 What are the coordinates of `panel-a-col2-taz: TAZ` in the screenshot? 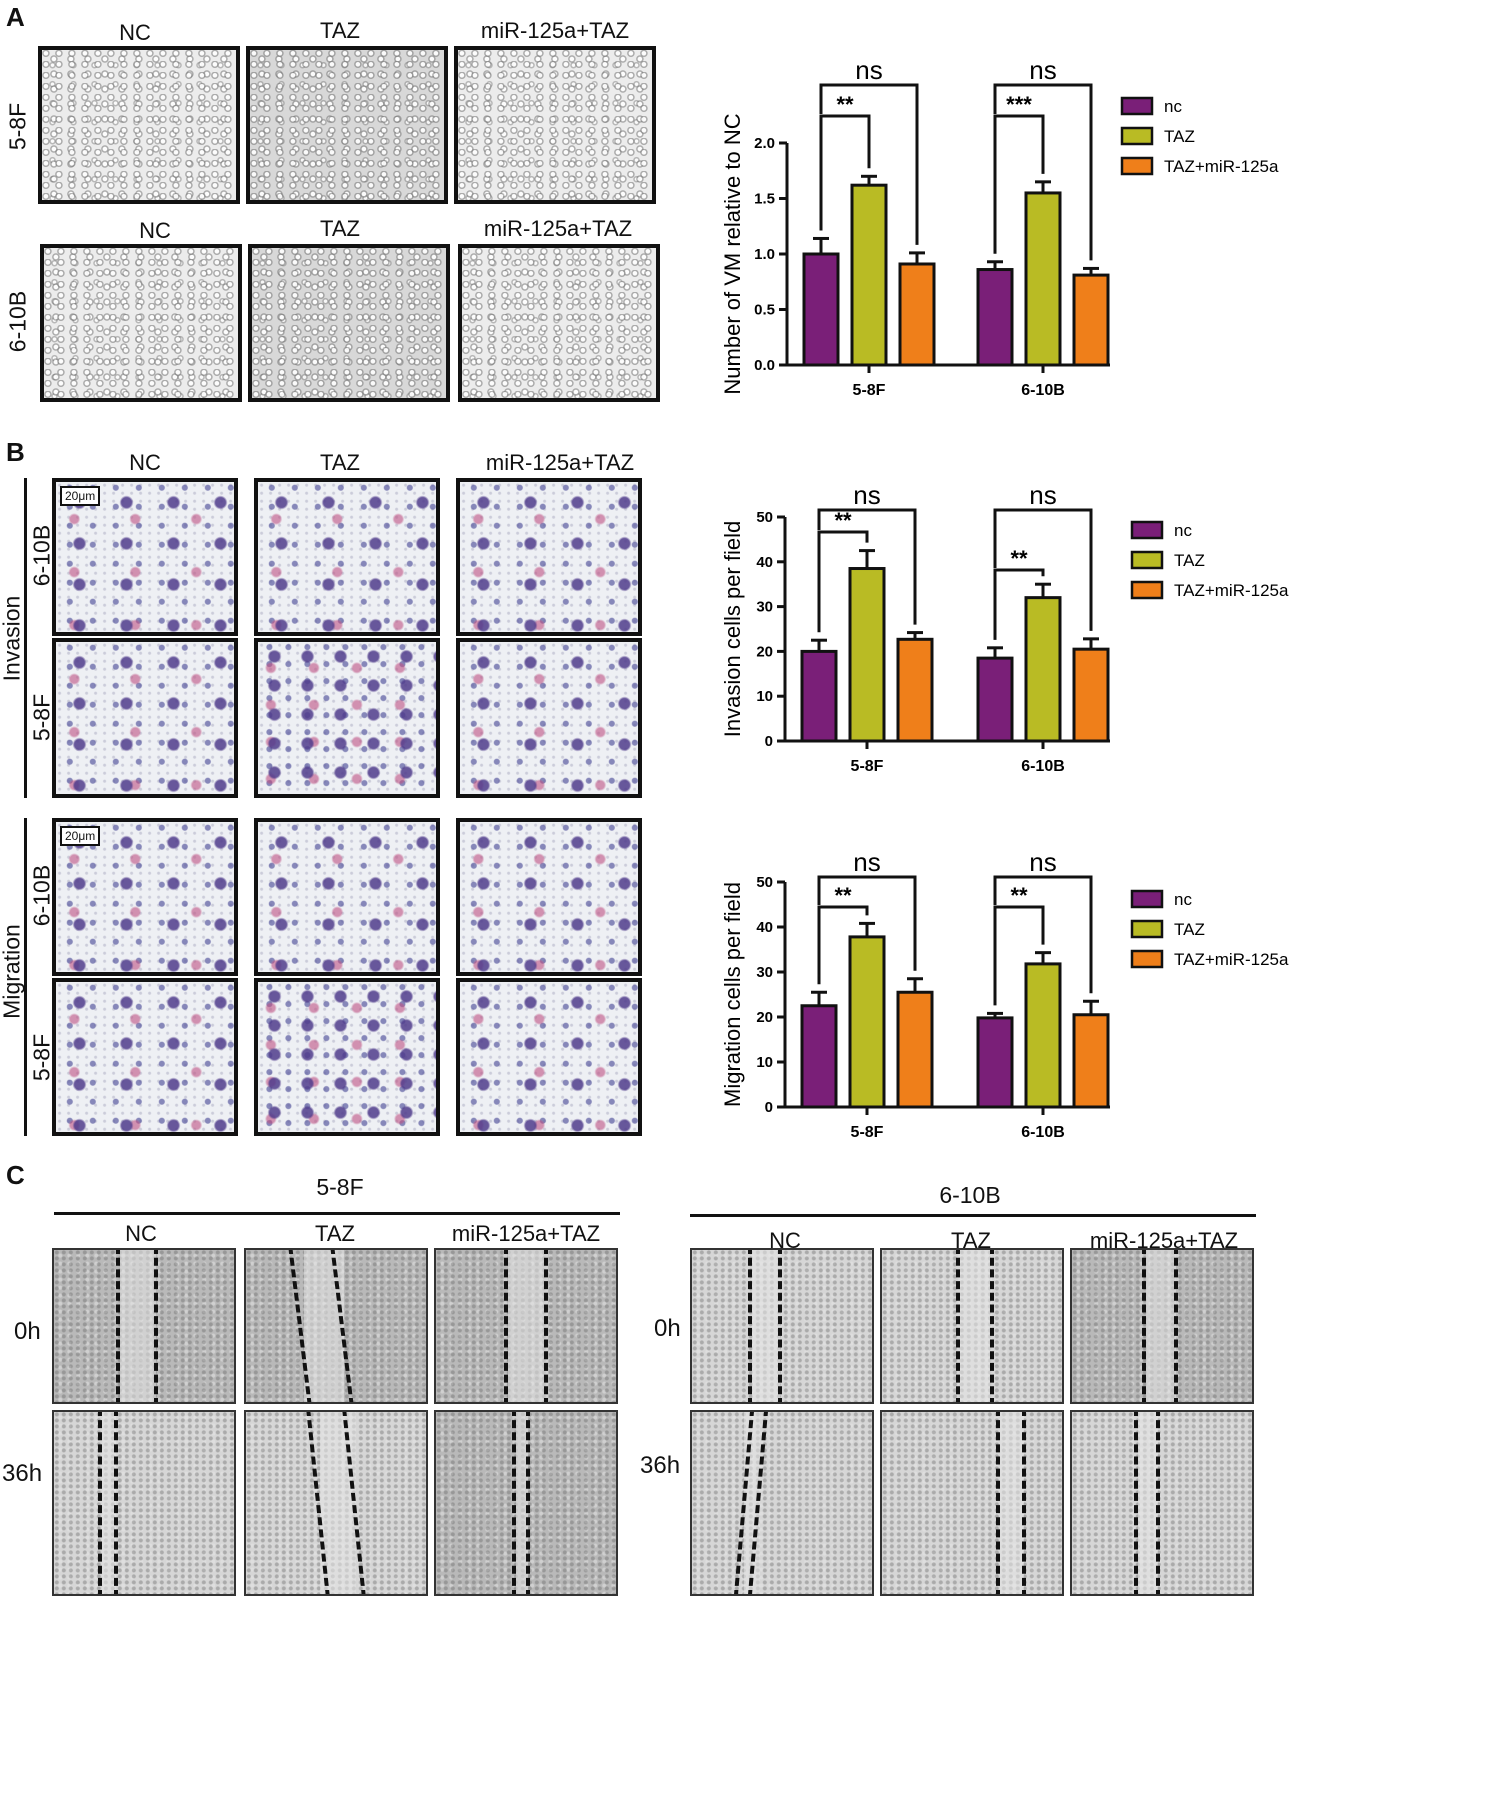 It's located at (340, 228).